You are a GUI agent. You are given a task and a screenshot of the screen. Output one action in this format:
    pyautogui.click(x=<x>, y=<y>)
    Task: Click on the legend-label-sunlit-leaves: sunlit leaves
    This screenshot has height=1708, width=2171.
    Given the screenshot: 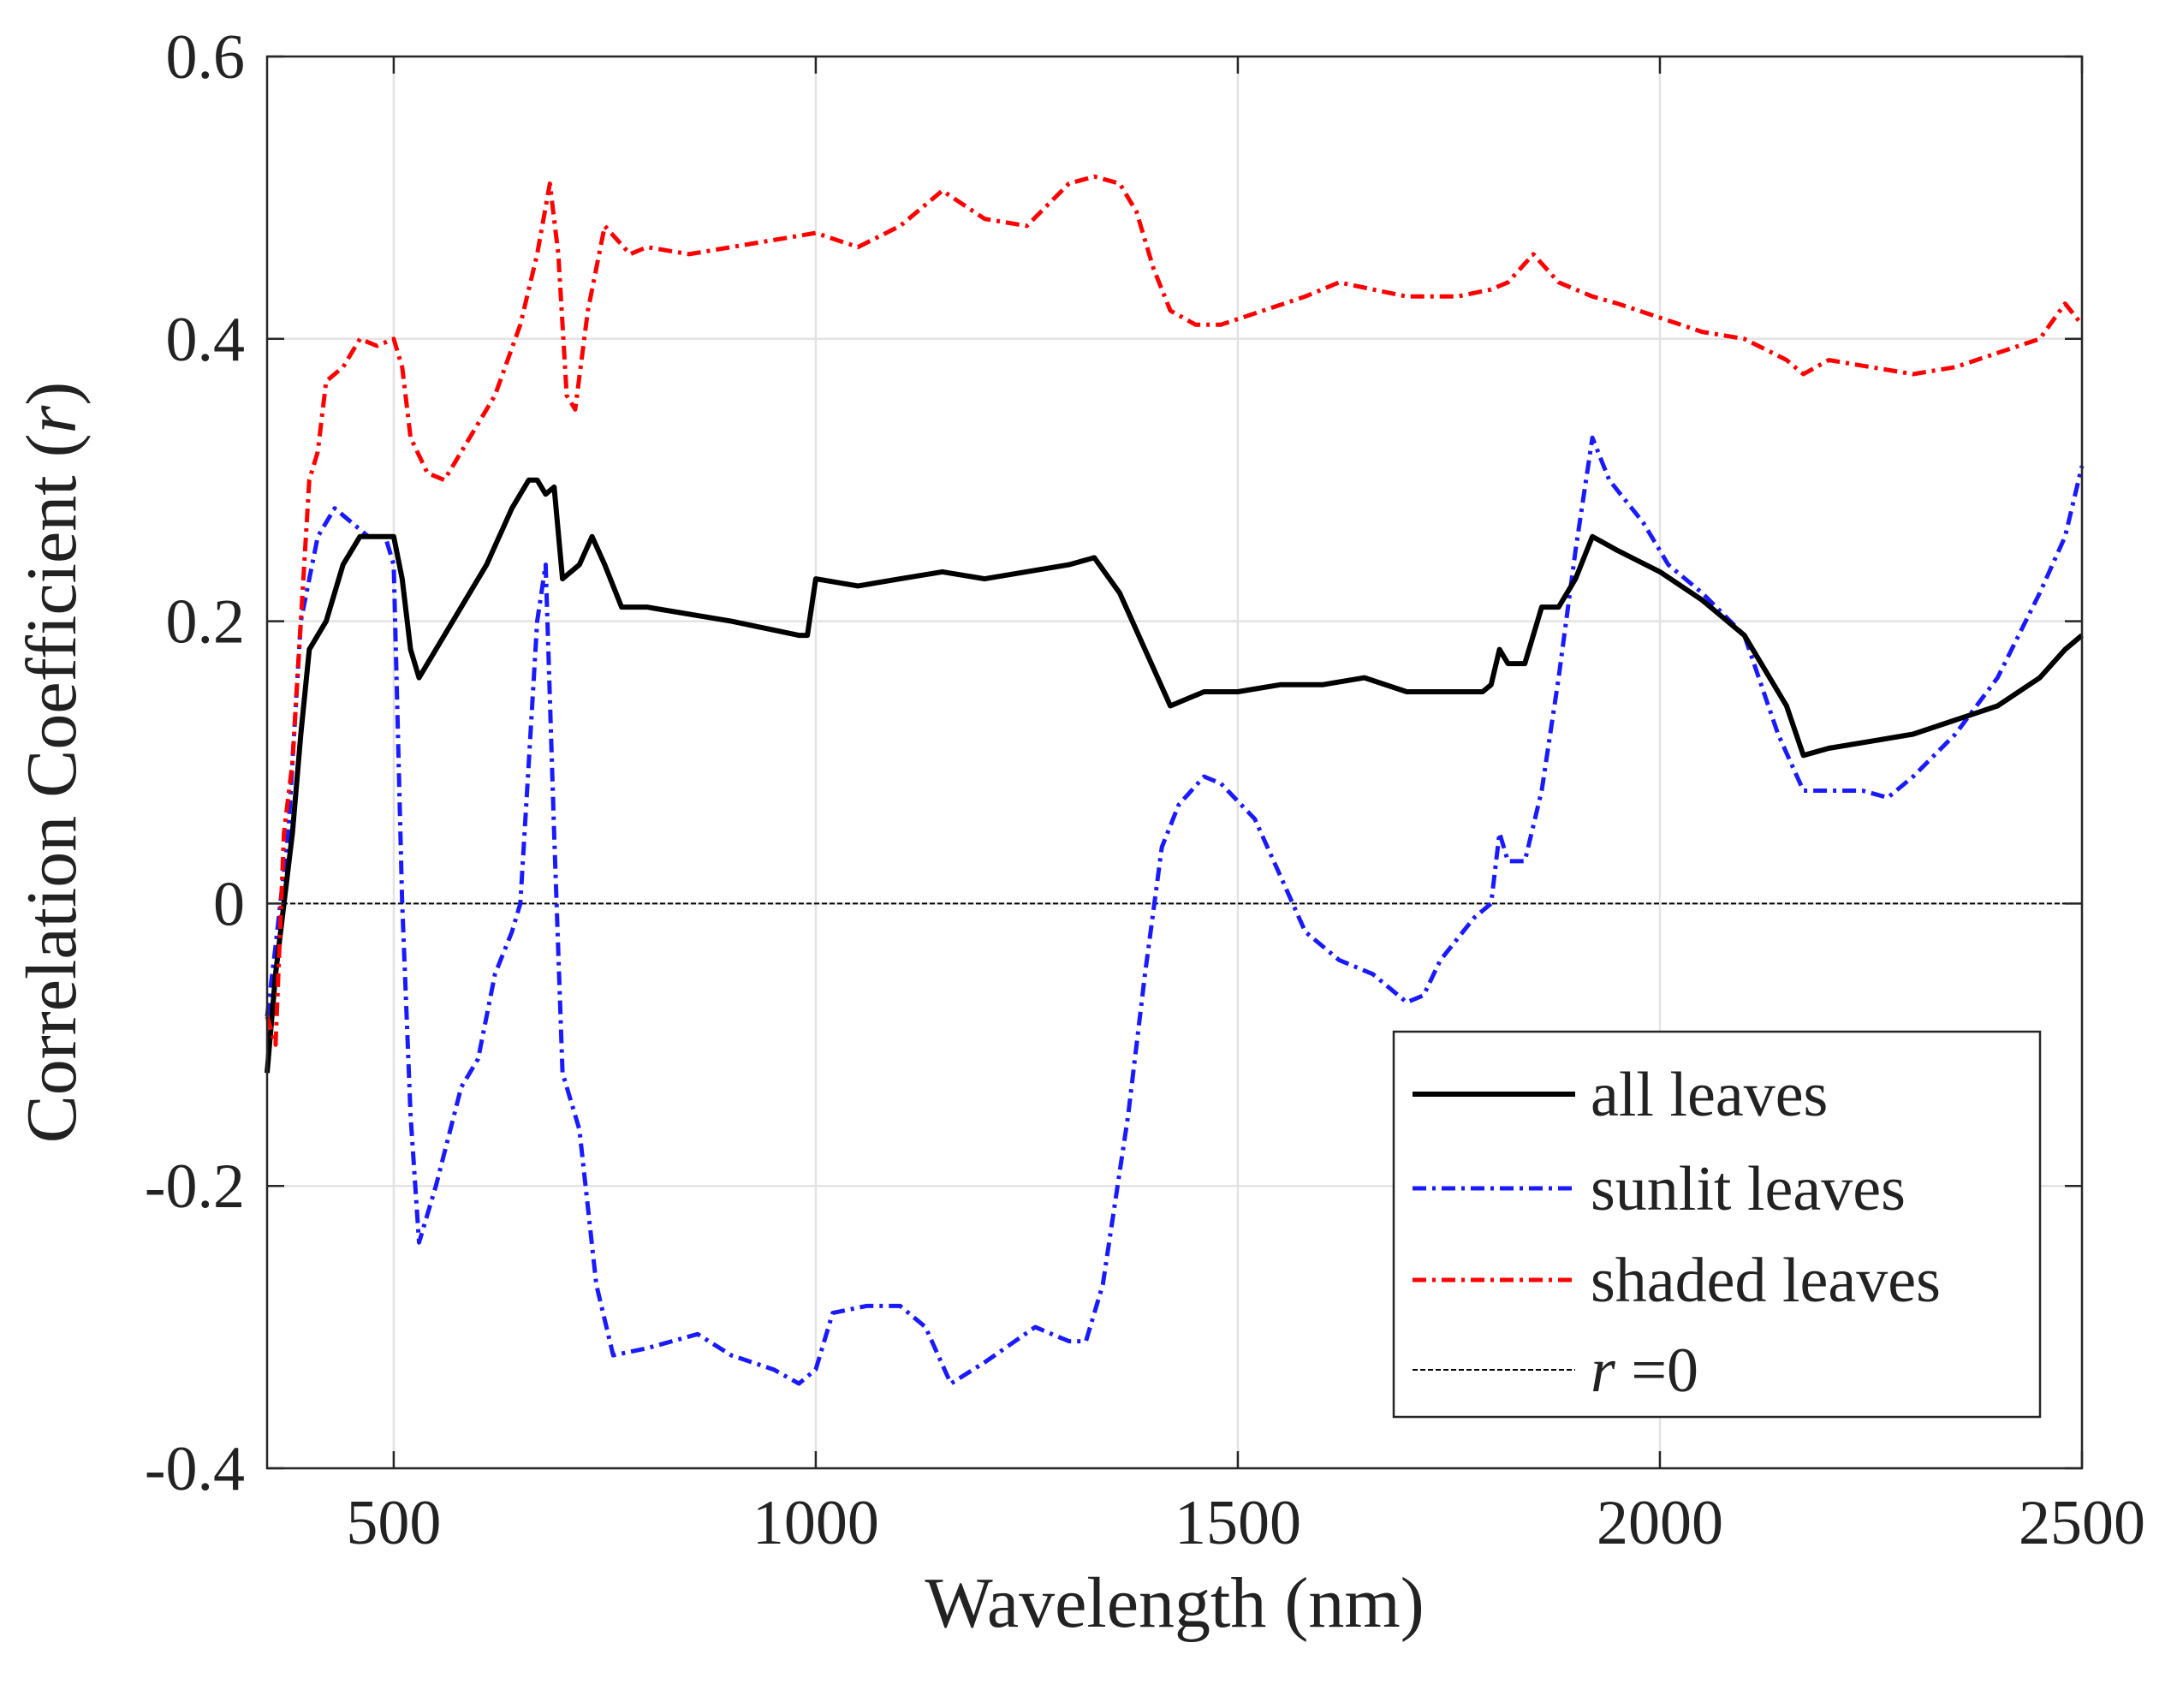 What is the action you would take?
    pyautogui.click(x=1748, y=1189)
    